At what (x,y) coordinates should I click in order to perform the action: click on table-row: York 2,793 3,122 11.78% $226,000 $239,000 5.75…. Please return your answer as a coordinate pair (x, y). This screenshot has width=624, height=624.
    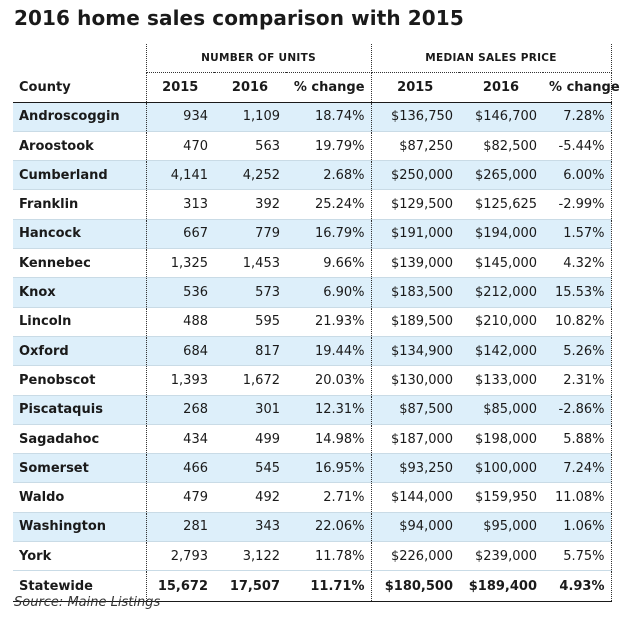
    Looking at the image, I should click on (312, 556).